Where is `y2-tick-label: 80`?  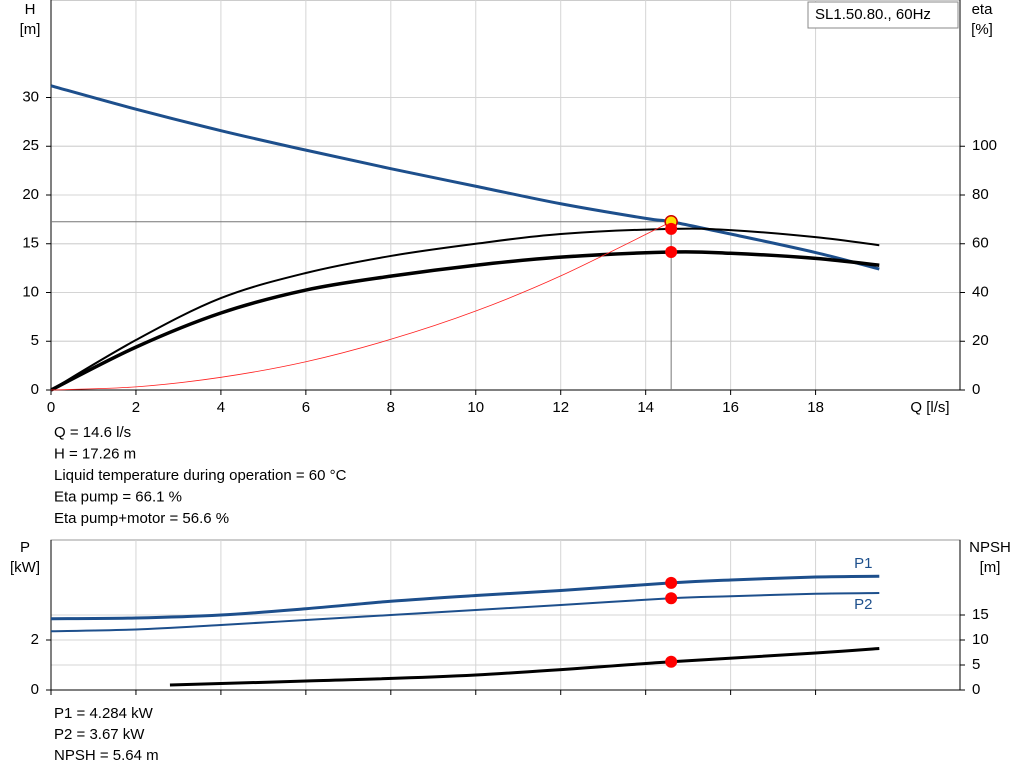
y2-tick-label: 80 is located at coordinates (980, 194).